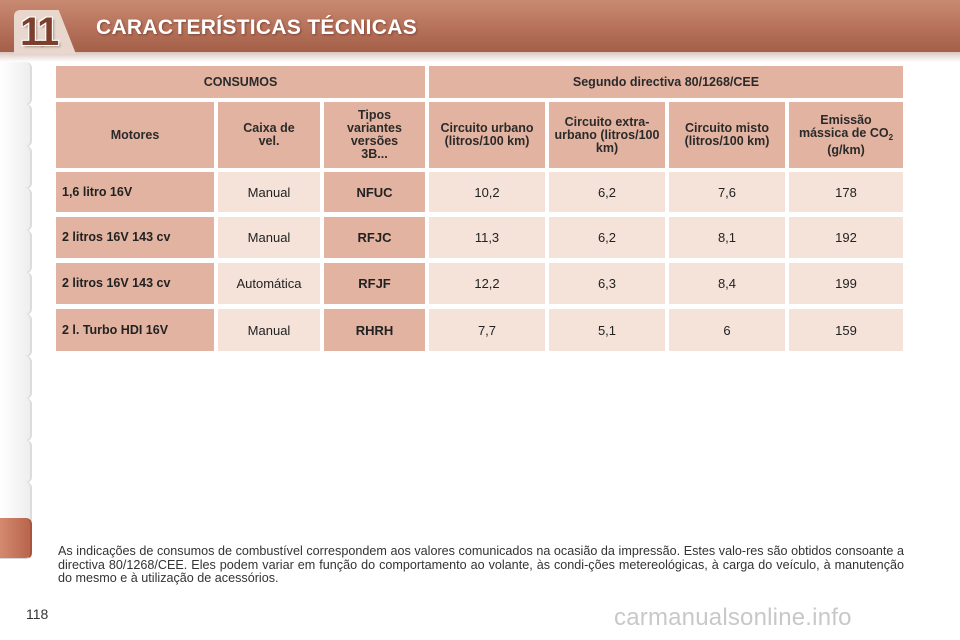 The image size is (960, 640). I want to click on row-4-urbano: 7,7, so click(487, 330).